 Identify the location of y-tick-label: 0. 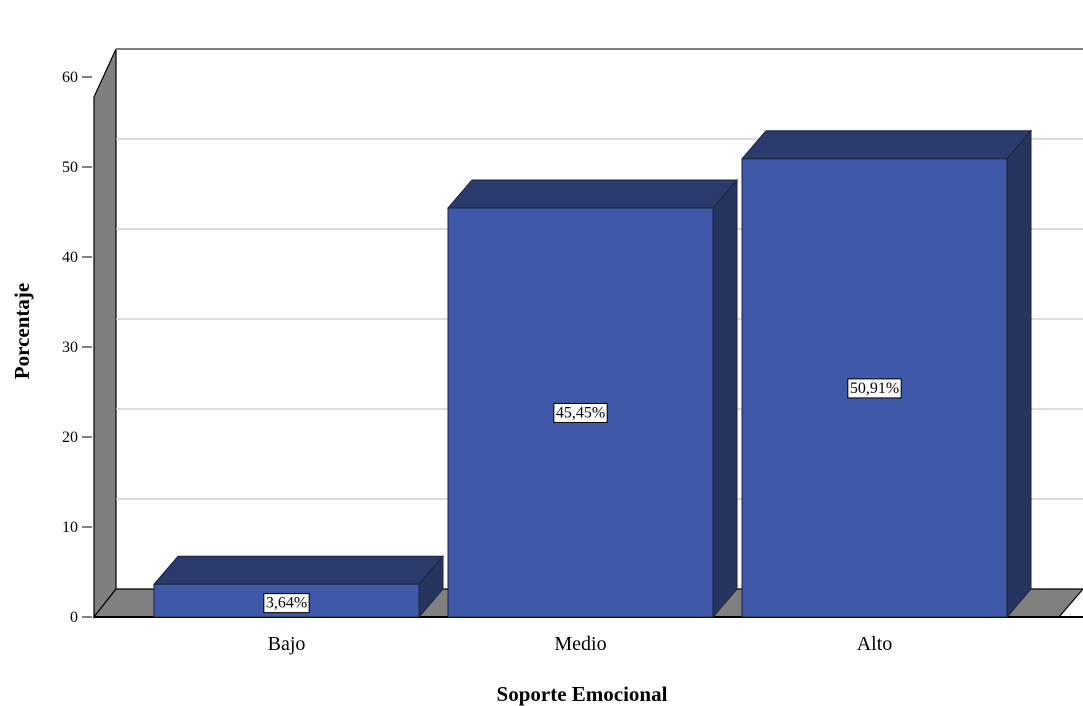
(74, 617).